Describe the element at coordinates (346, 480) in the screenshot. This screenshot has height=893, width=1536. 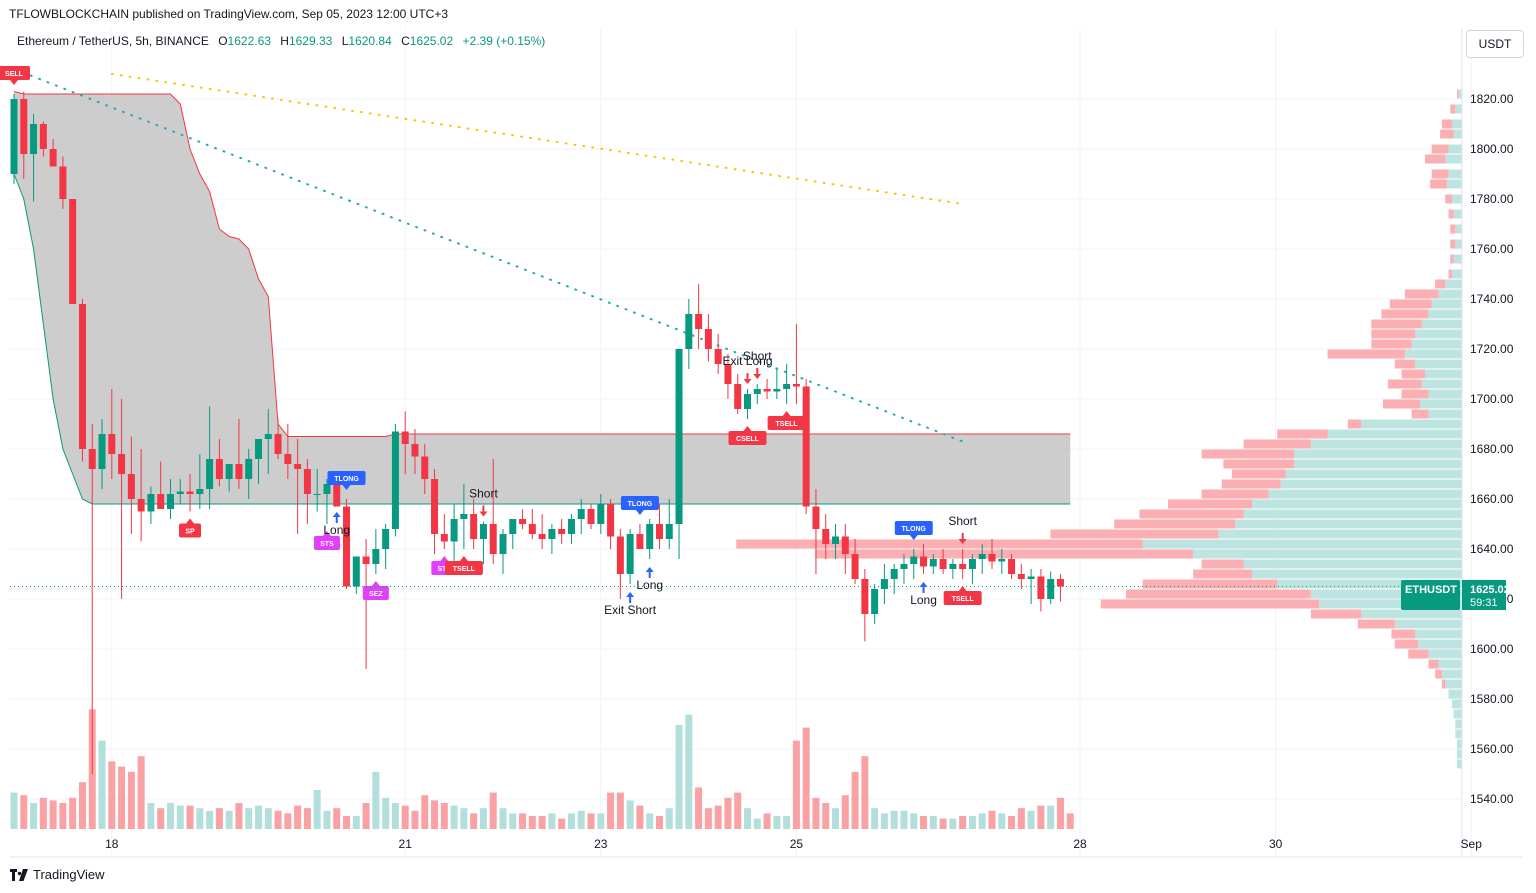
I see `signal-tlong: TLONG` at that location.